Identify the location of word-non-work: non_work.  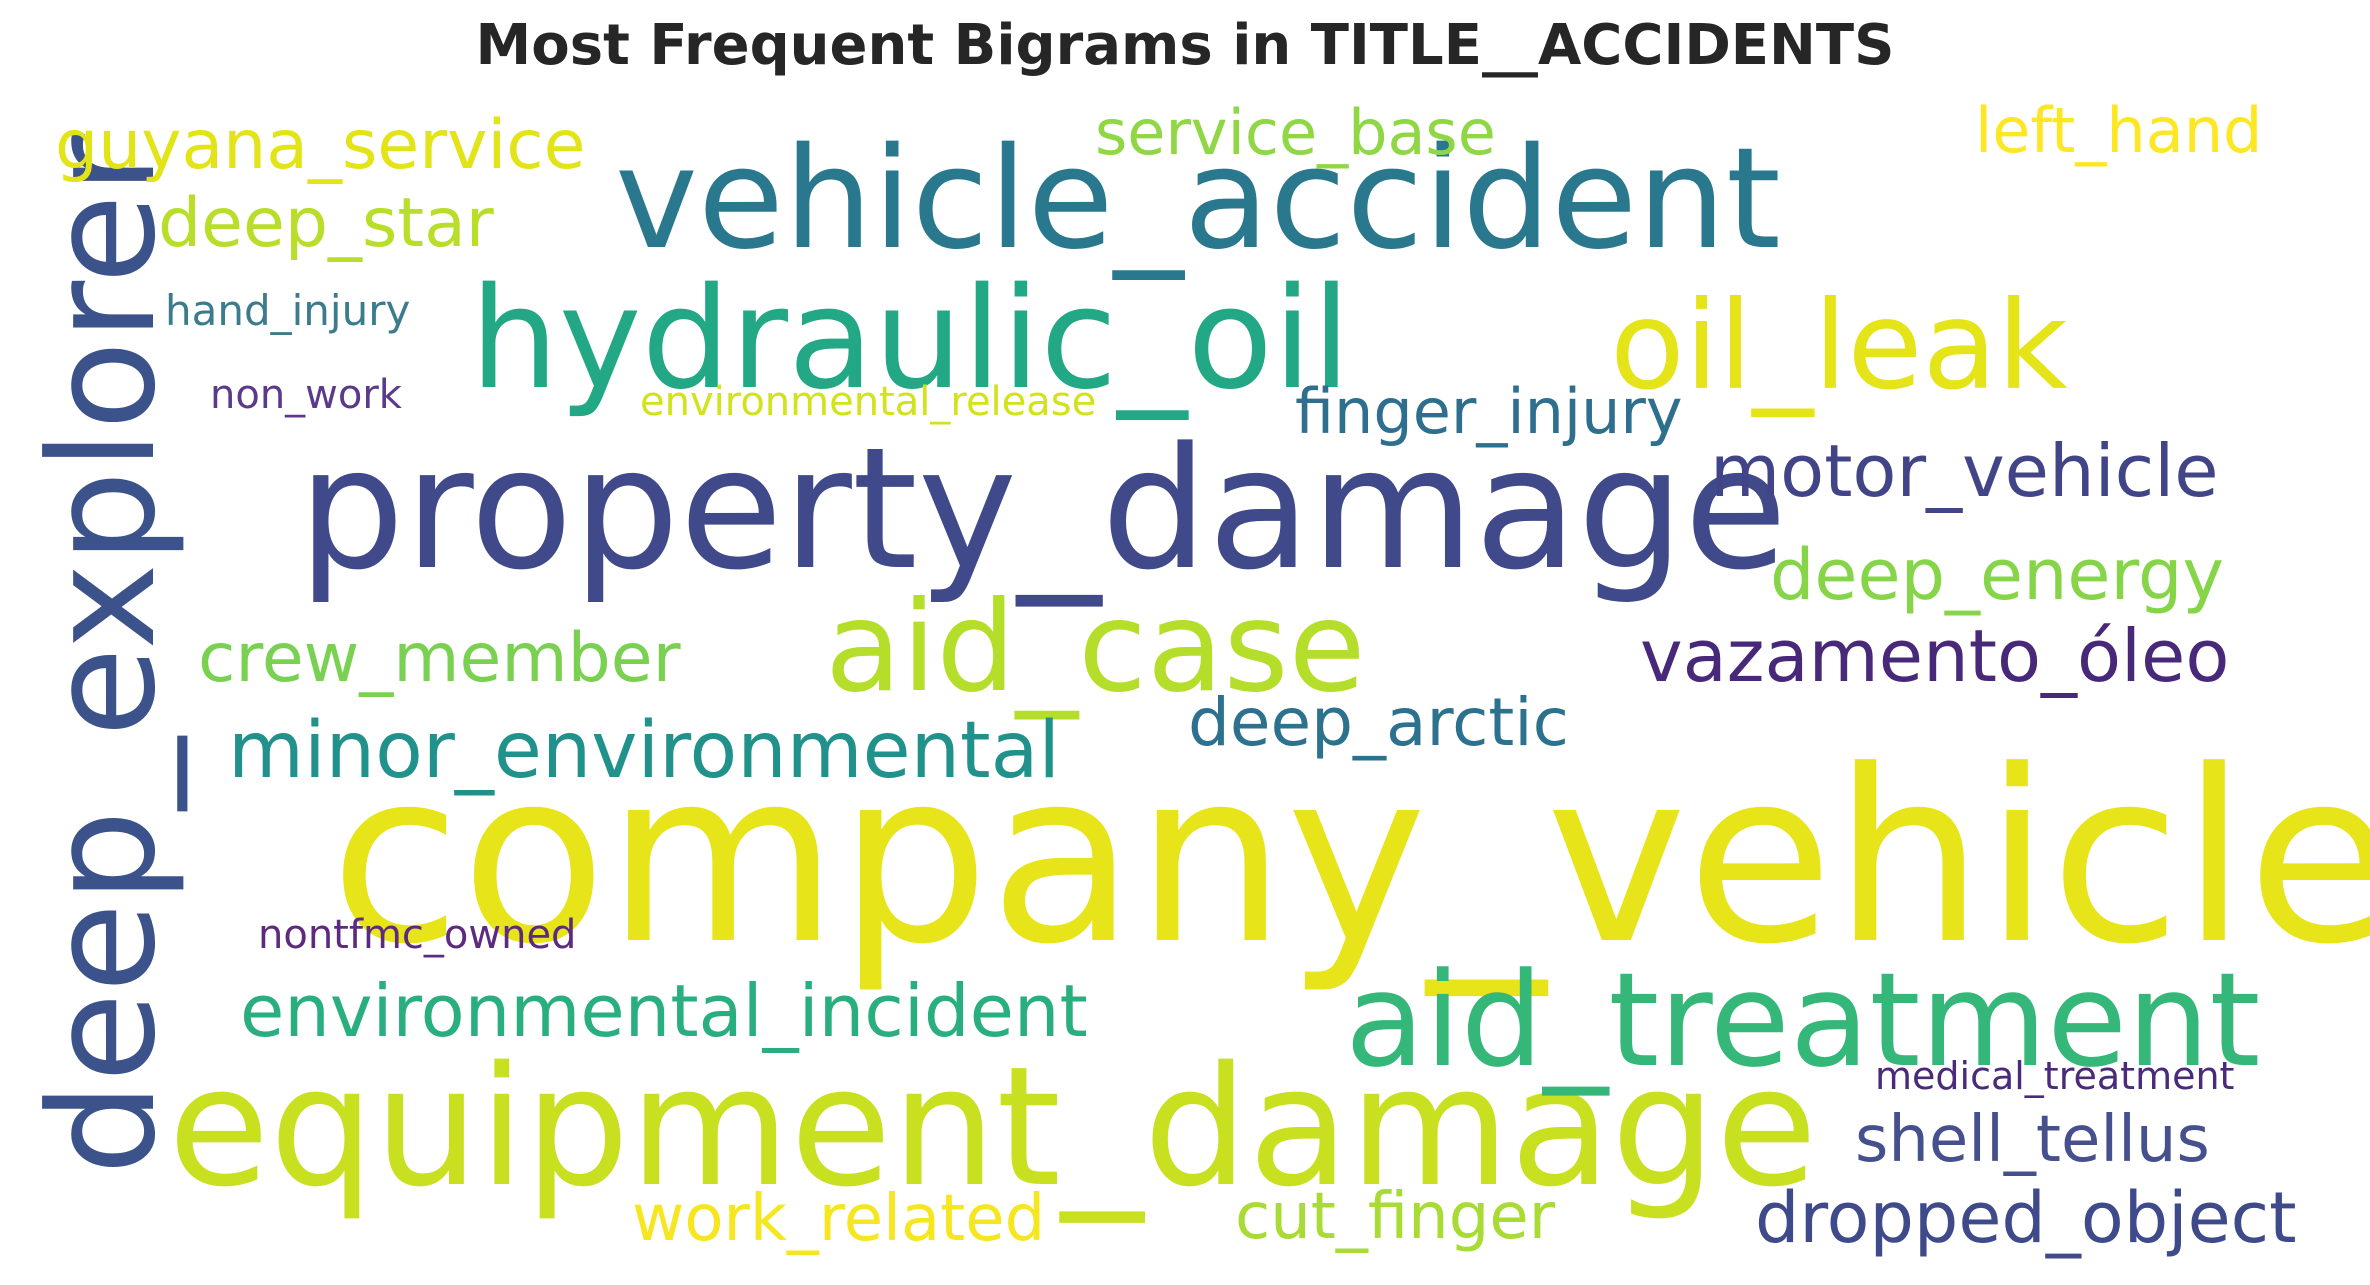
(306, 395).